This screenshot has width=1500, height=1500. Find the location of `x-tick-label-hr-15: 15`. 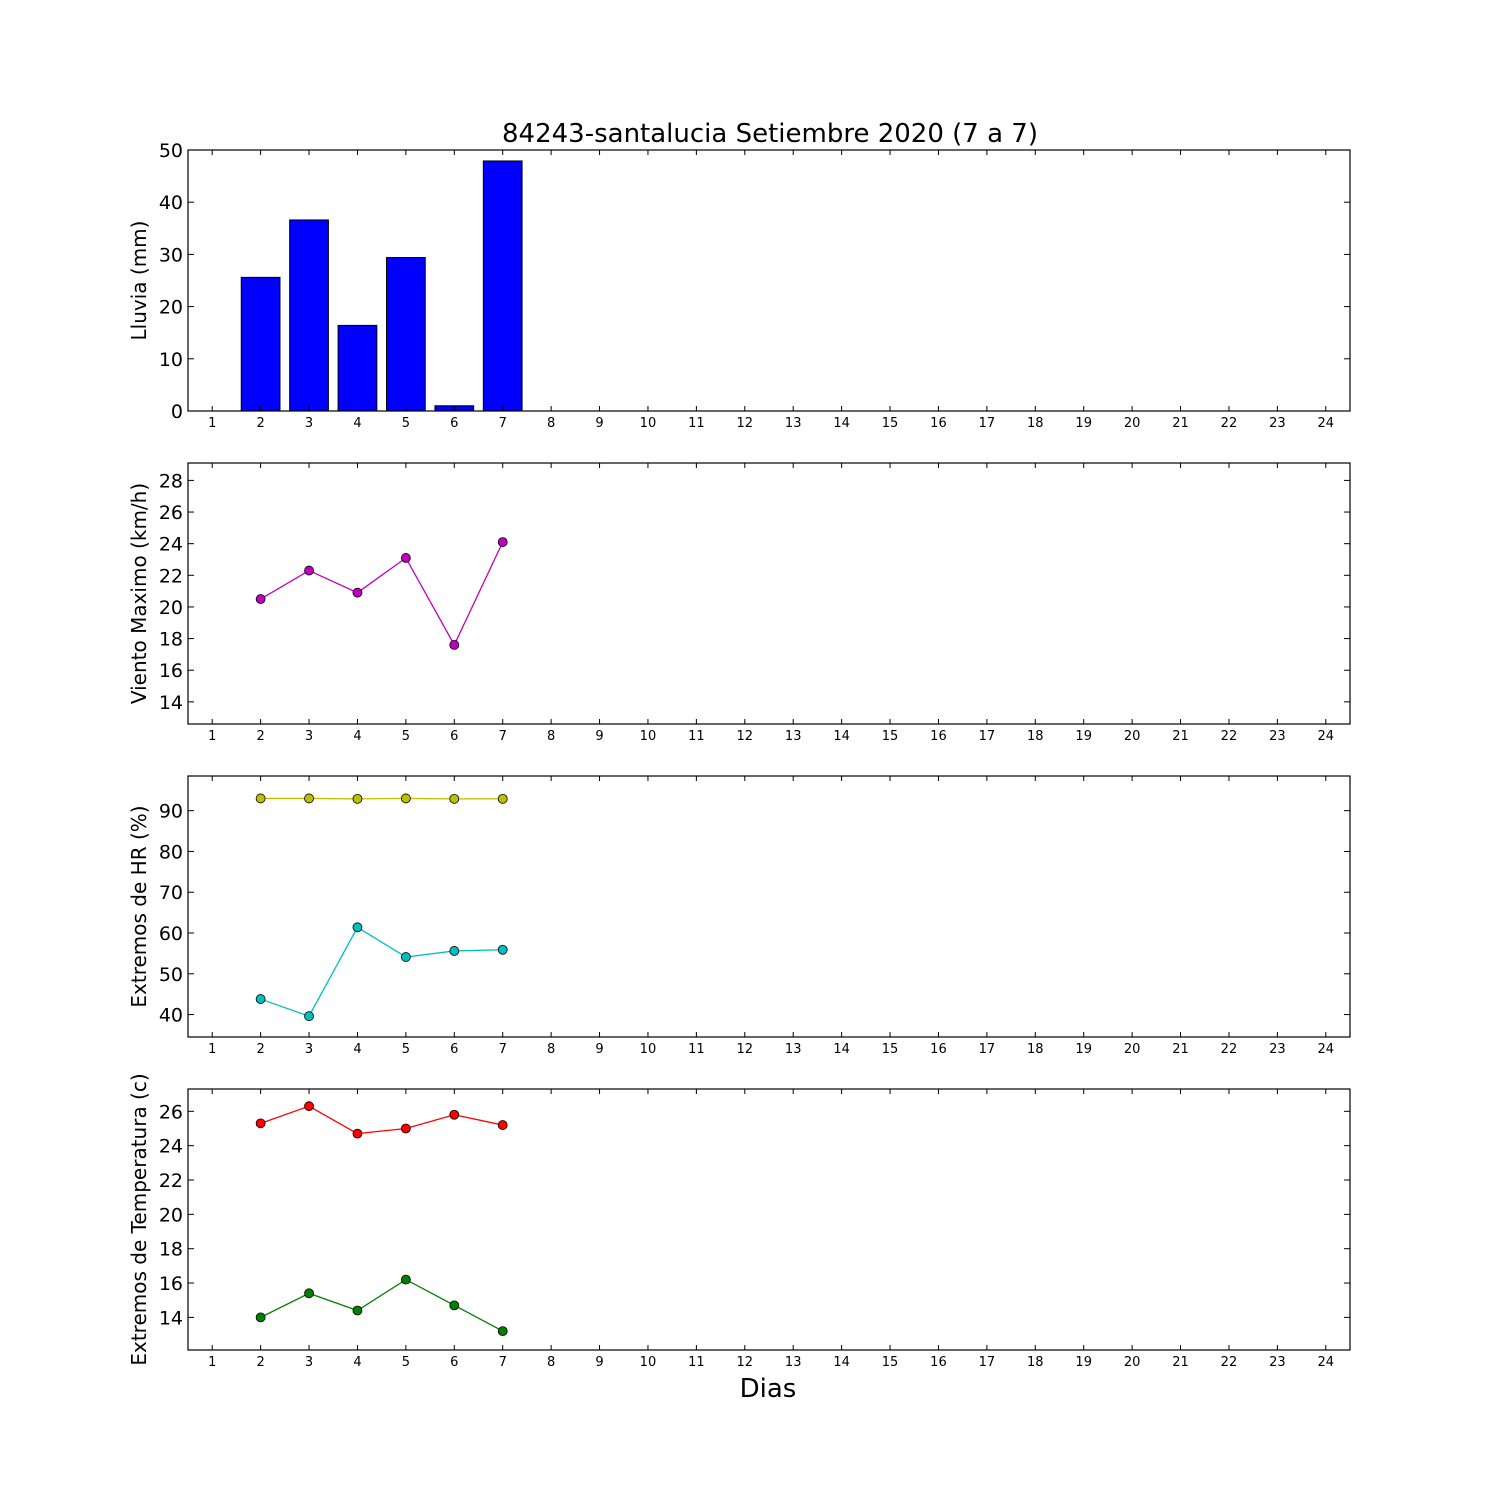

x-tick-label-hr-15: 15 is located at coordinates (890, 1049).